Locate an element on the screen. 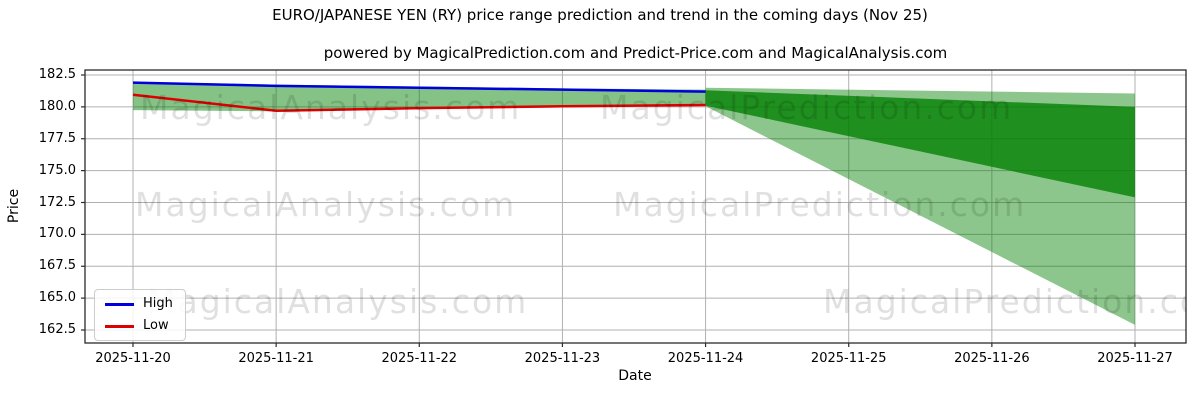 The height and width of the screenshot is (400, 1200). y-tick-label: 165.0 is located at coordinates (57, 298).